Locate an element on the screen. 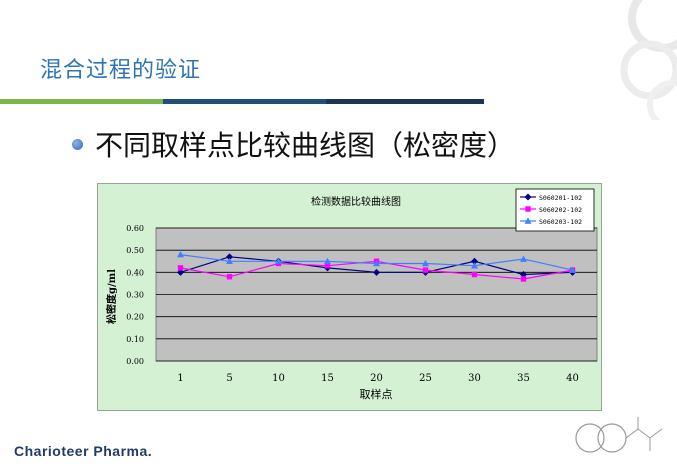 The image size is (677, 468). y-tick-label: 0.00 is located at coordinates (135, 361).